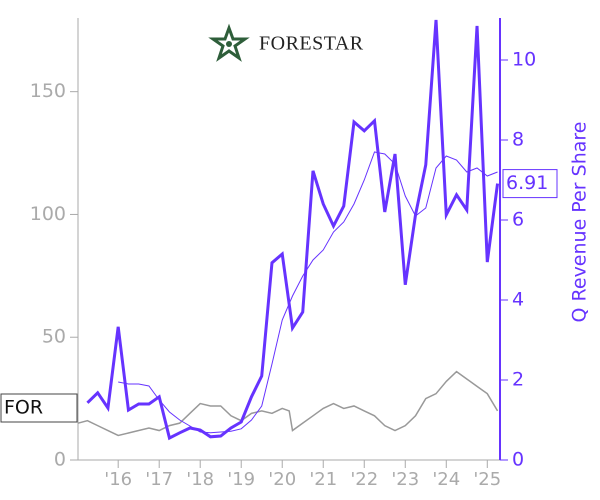  What do you see at coordinates (487, 479) in the screenshot?
I see `x-tick-label: '25` at bounding box center [487, 479].